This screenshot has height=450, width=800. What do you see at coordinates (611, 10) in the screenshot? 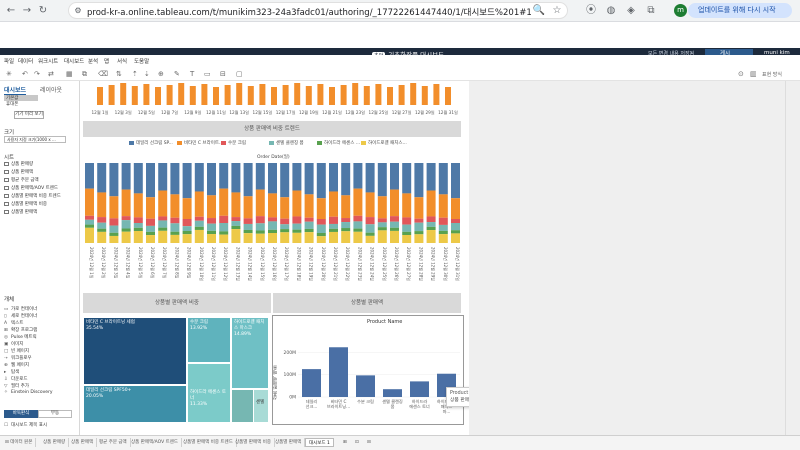
I see `extension-icon-2: ◍` at bounding box center [611, 10].